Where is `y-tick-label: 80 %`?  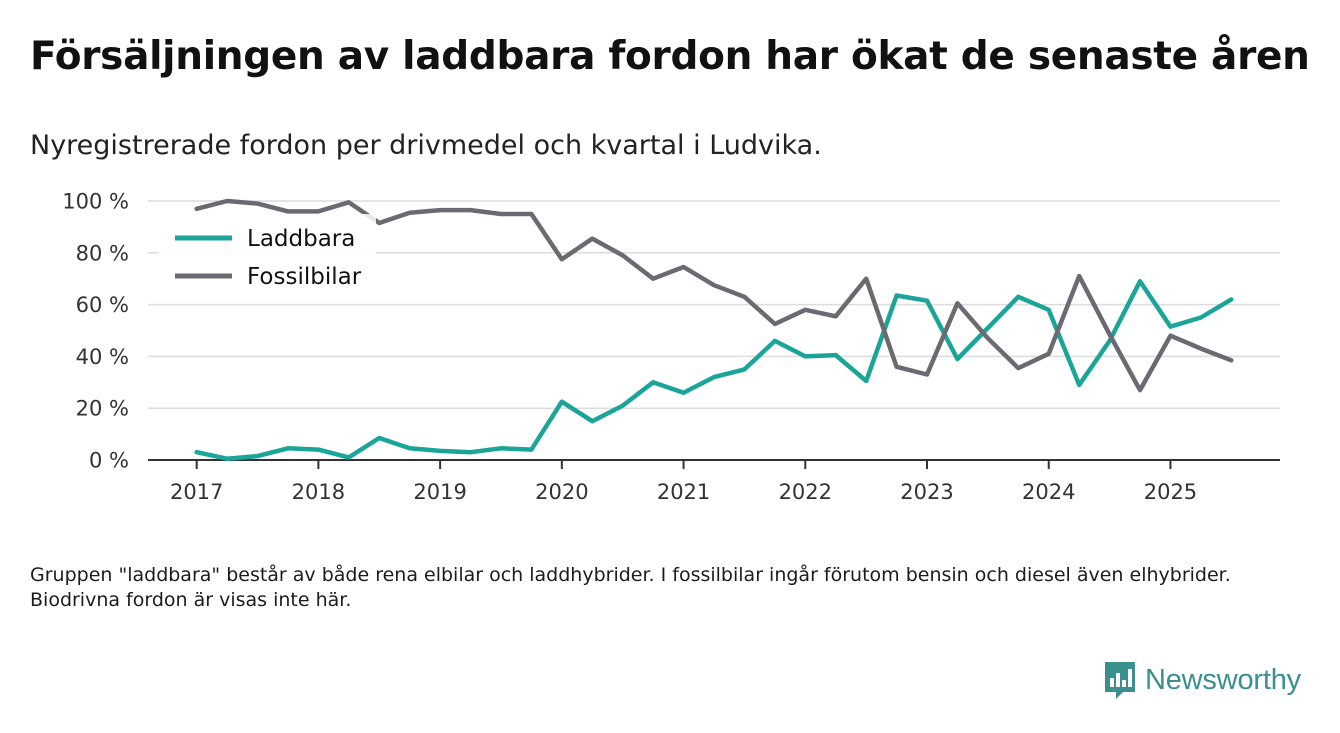 y-tick-label: 80 % is located at coordinates (102, 253).